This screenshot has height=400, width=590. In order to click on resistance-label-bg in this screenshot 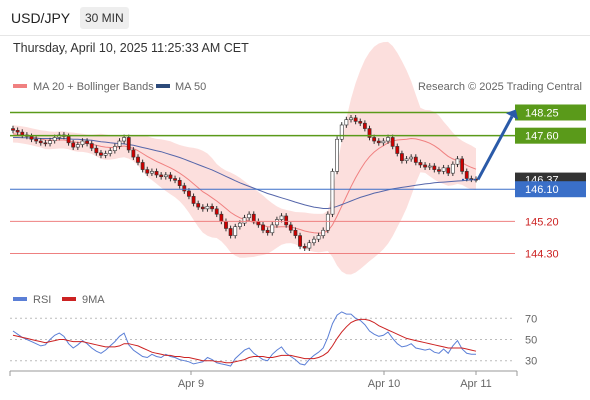, I will do `click(550, 112)`.